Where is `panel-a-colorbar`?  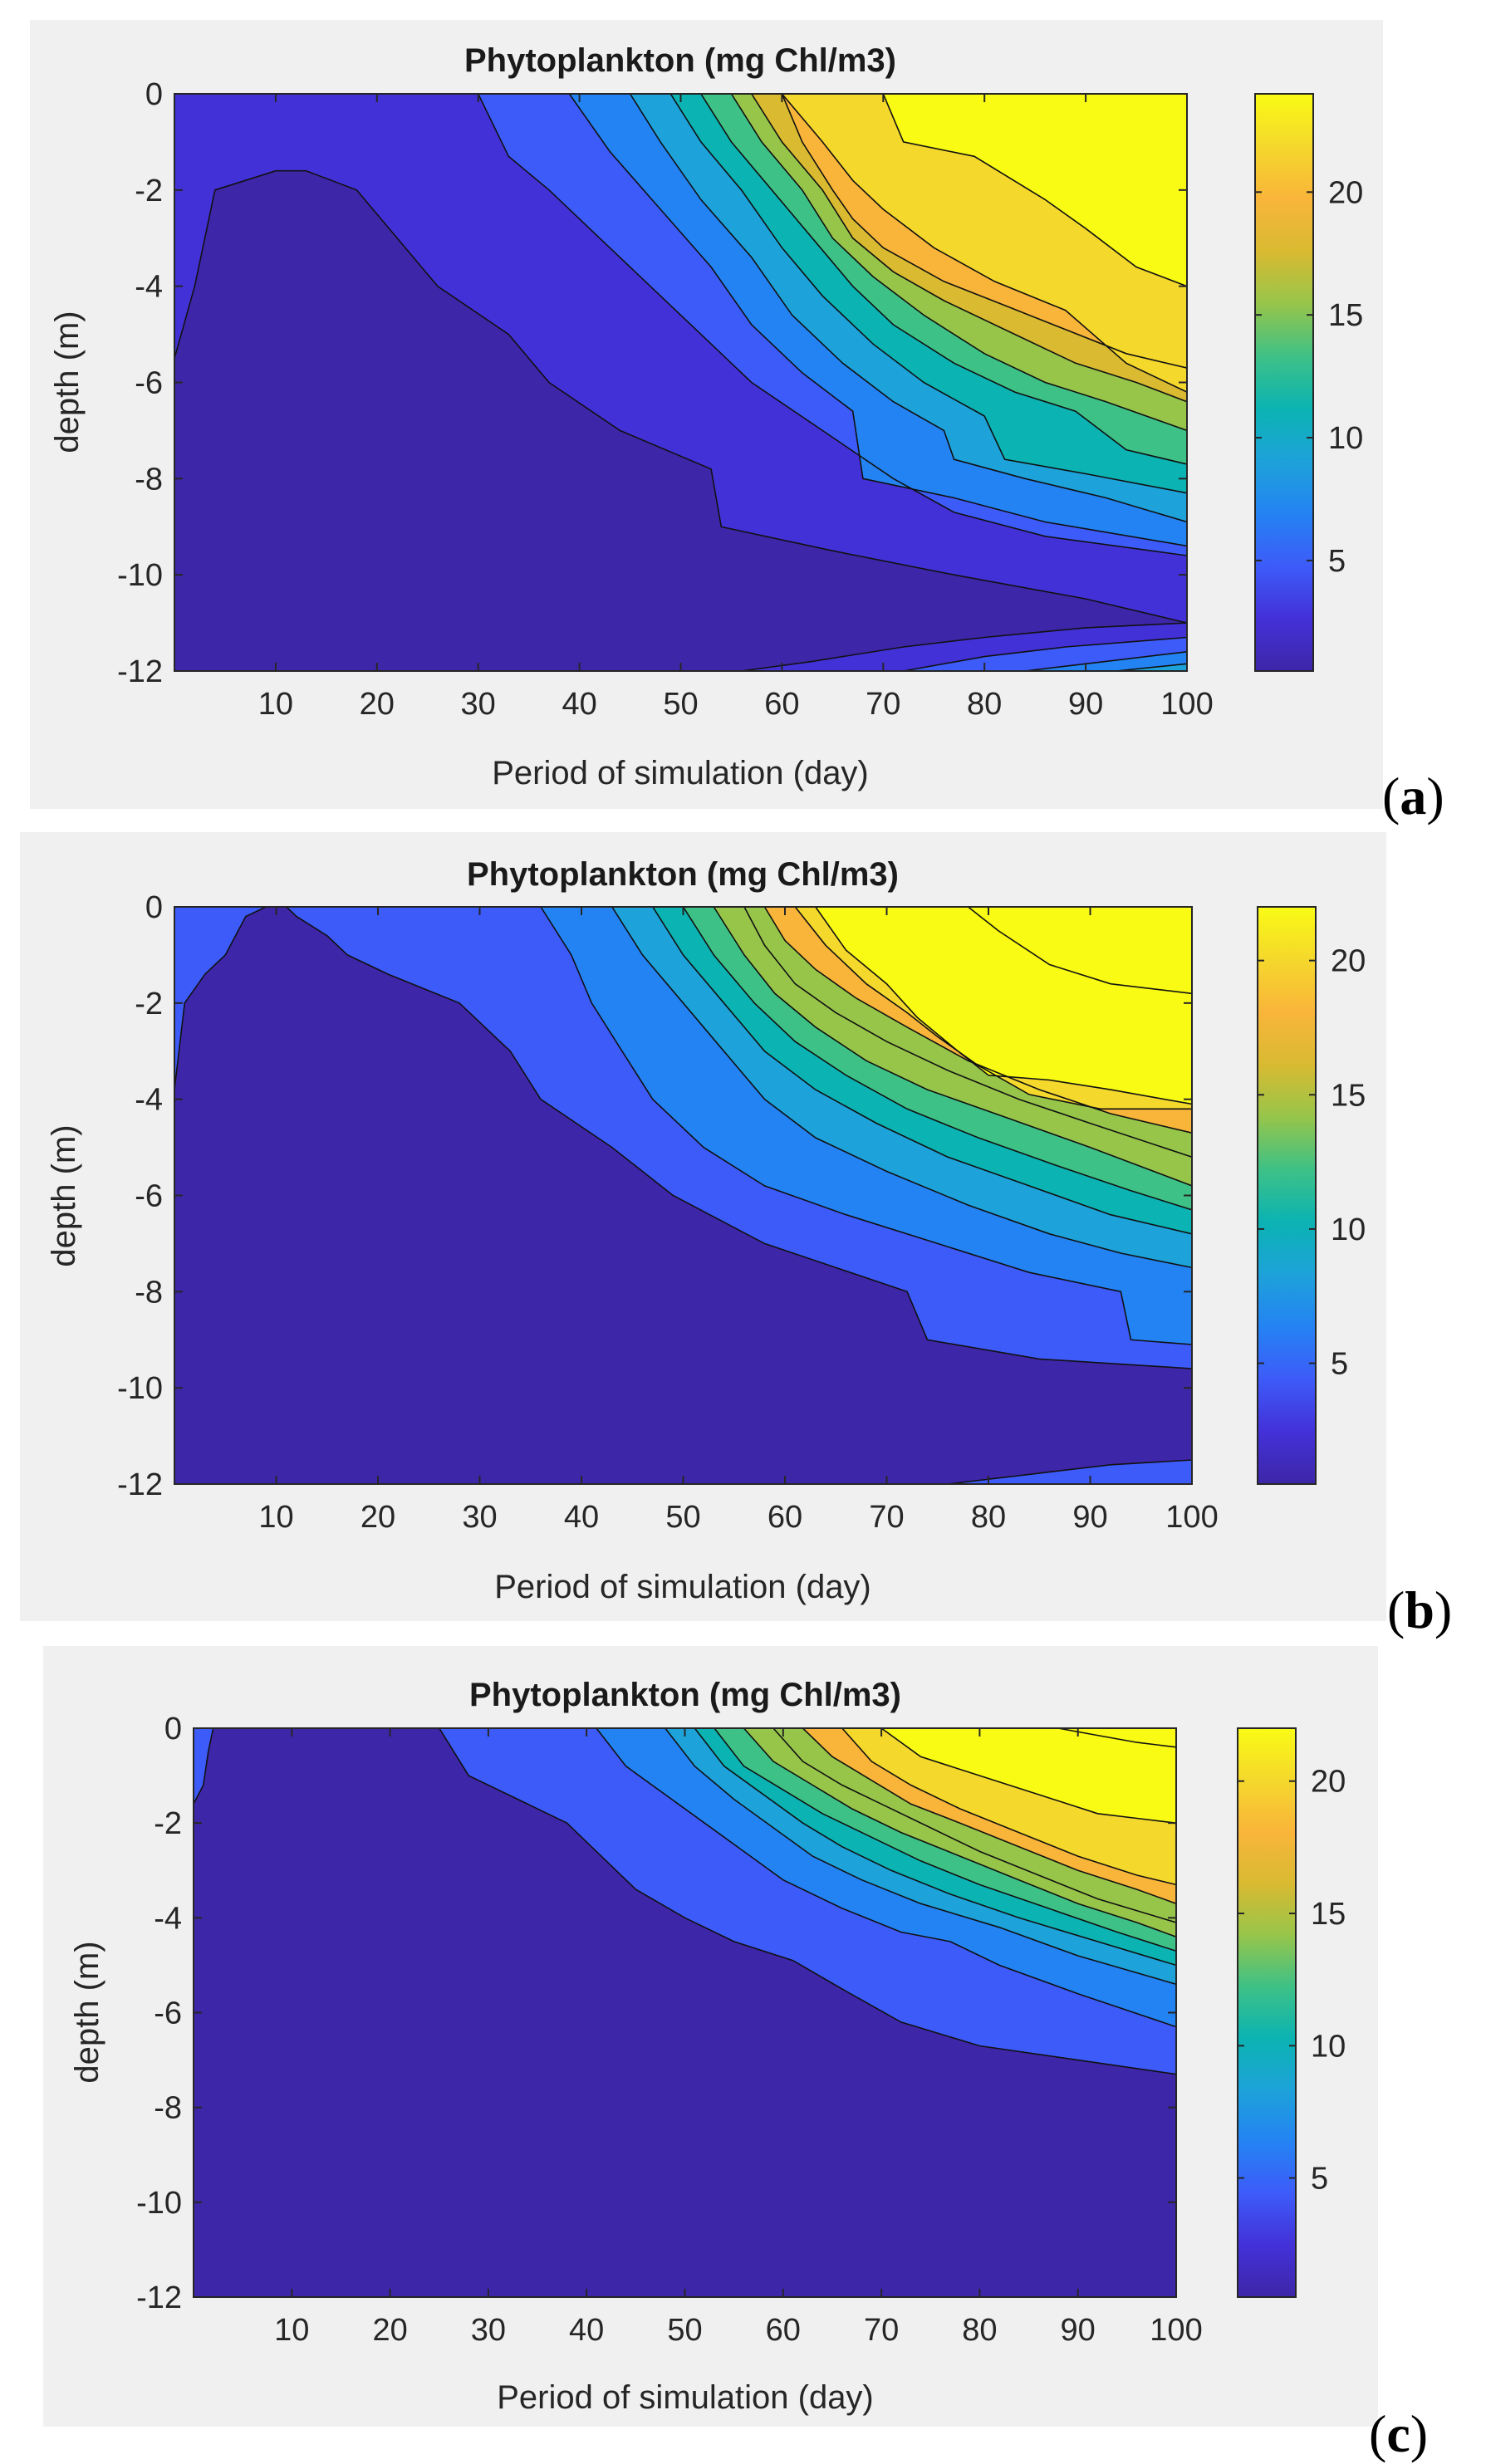
panel-a-colorbar is located at coordinates (1284, 382).